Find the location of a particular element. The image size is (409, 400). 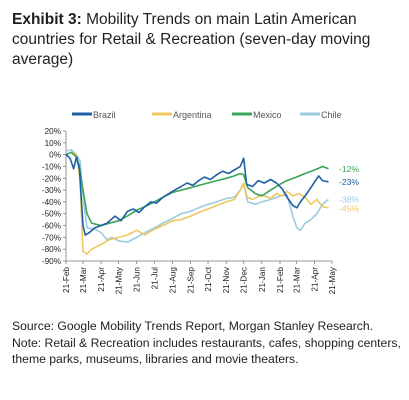

legend-label-chile: Chile is located at coordinates (331, 115).